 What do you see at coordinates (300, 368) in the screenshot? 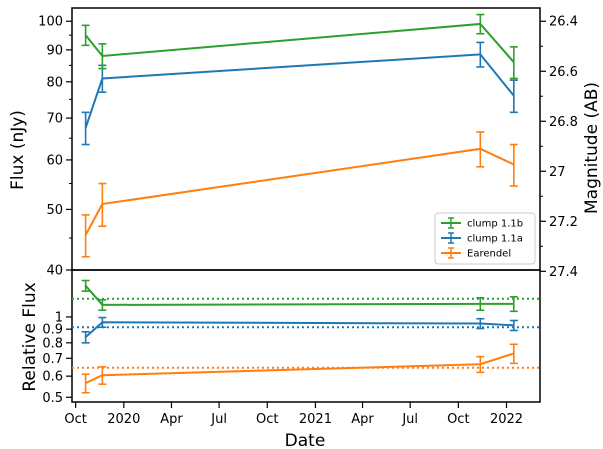
I see `bottom-series-line-earendel` at bounding box center [300, 368].